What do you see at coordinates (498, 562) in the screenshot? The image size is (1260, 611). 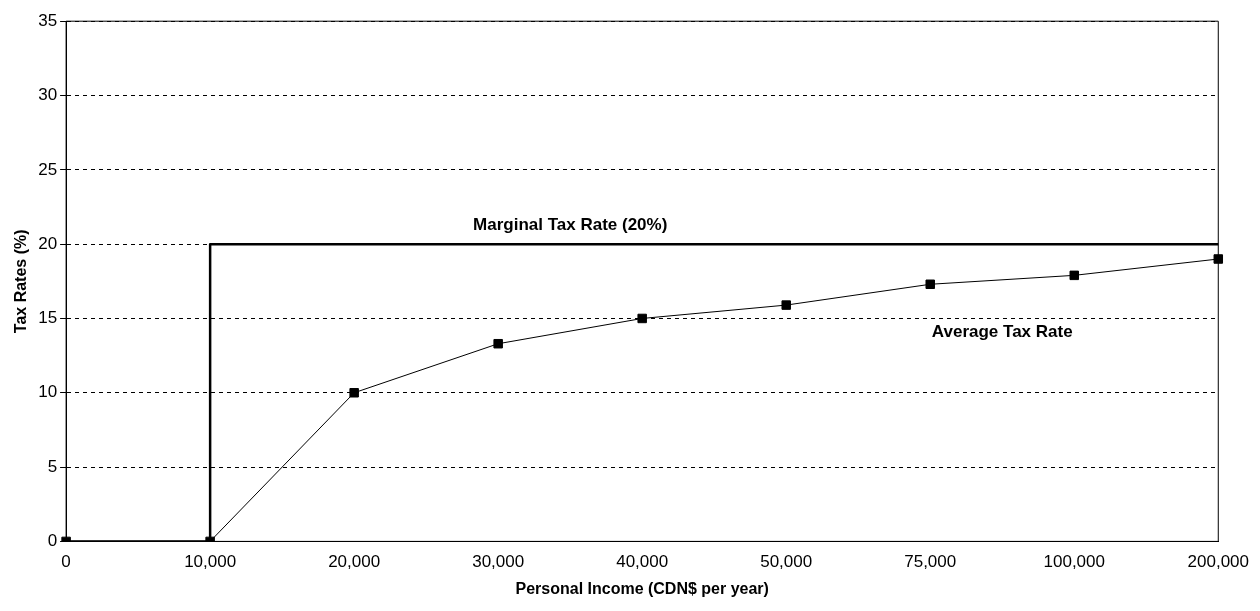 I see `x-tick-label: 30,000` at bounding box center [498, 562].